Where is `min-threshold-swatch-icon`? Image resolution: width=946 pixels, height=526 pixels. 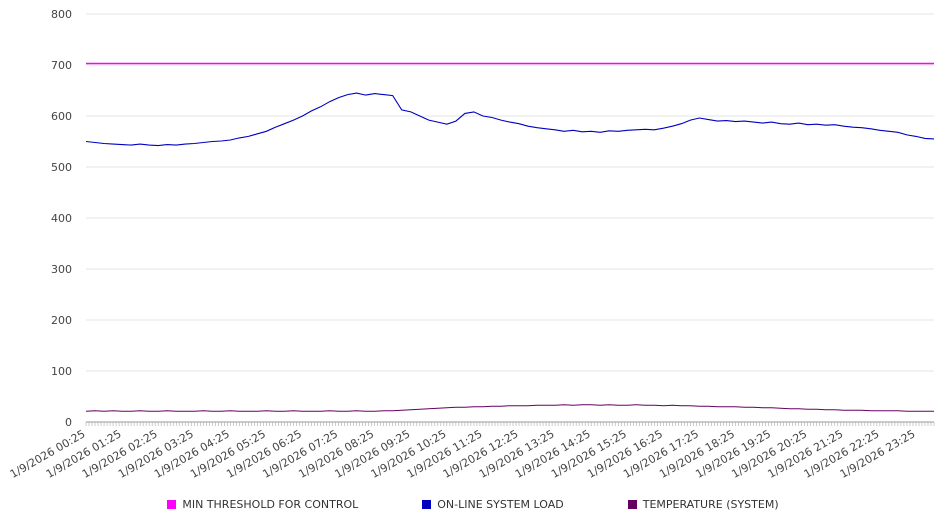 min-threshold-swatch-icon is located at coordinates (172, 504).